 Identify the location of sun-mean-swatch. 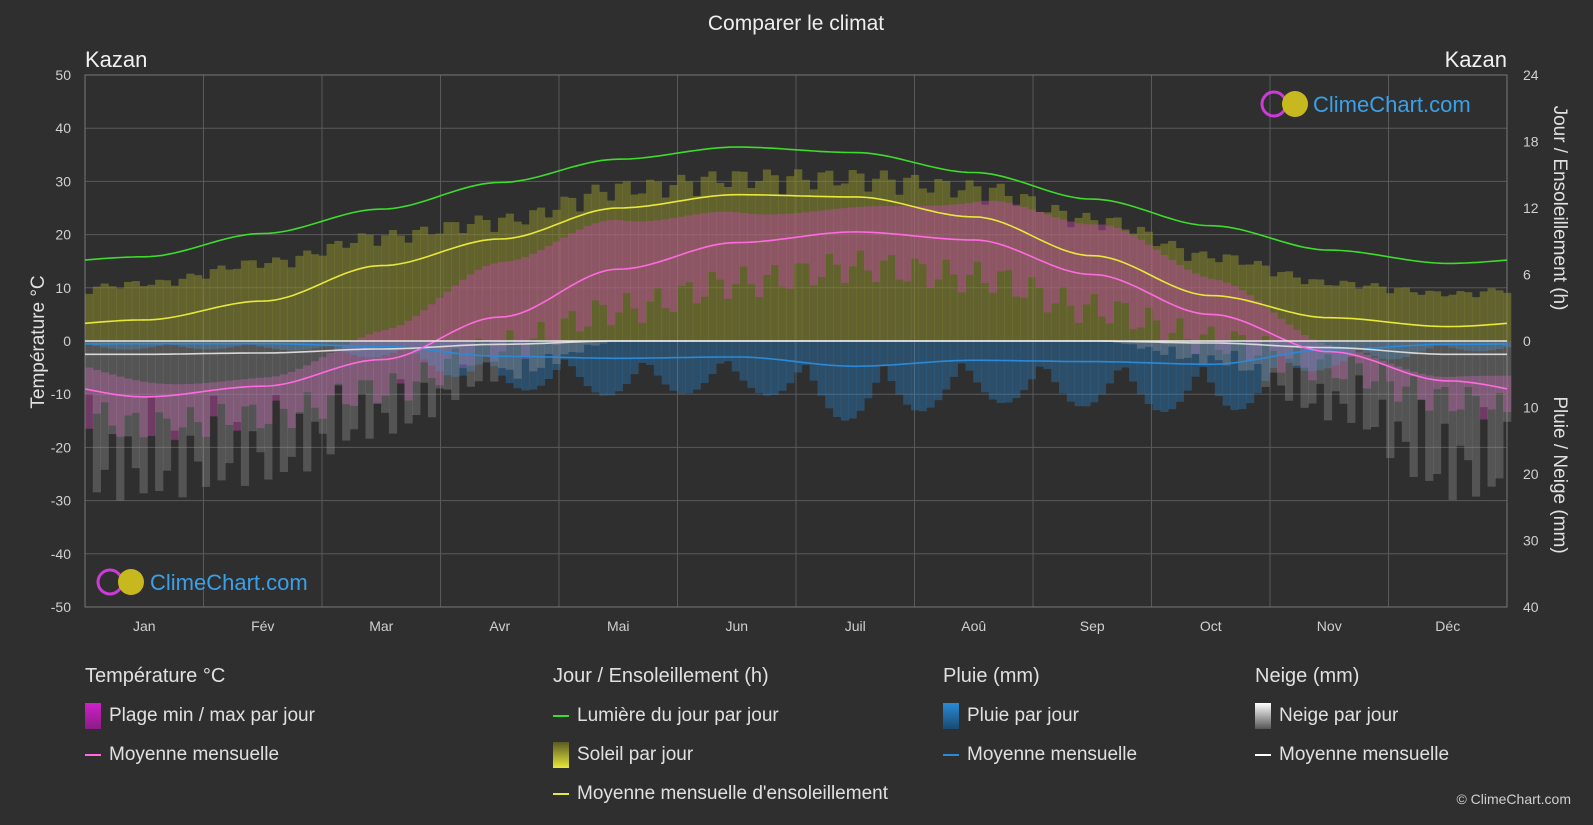
(561, 794).